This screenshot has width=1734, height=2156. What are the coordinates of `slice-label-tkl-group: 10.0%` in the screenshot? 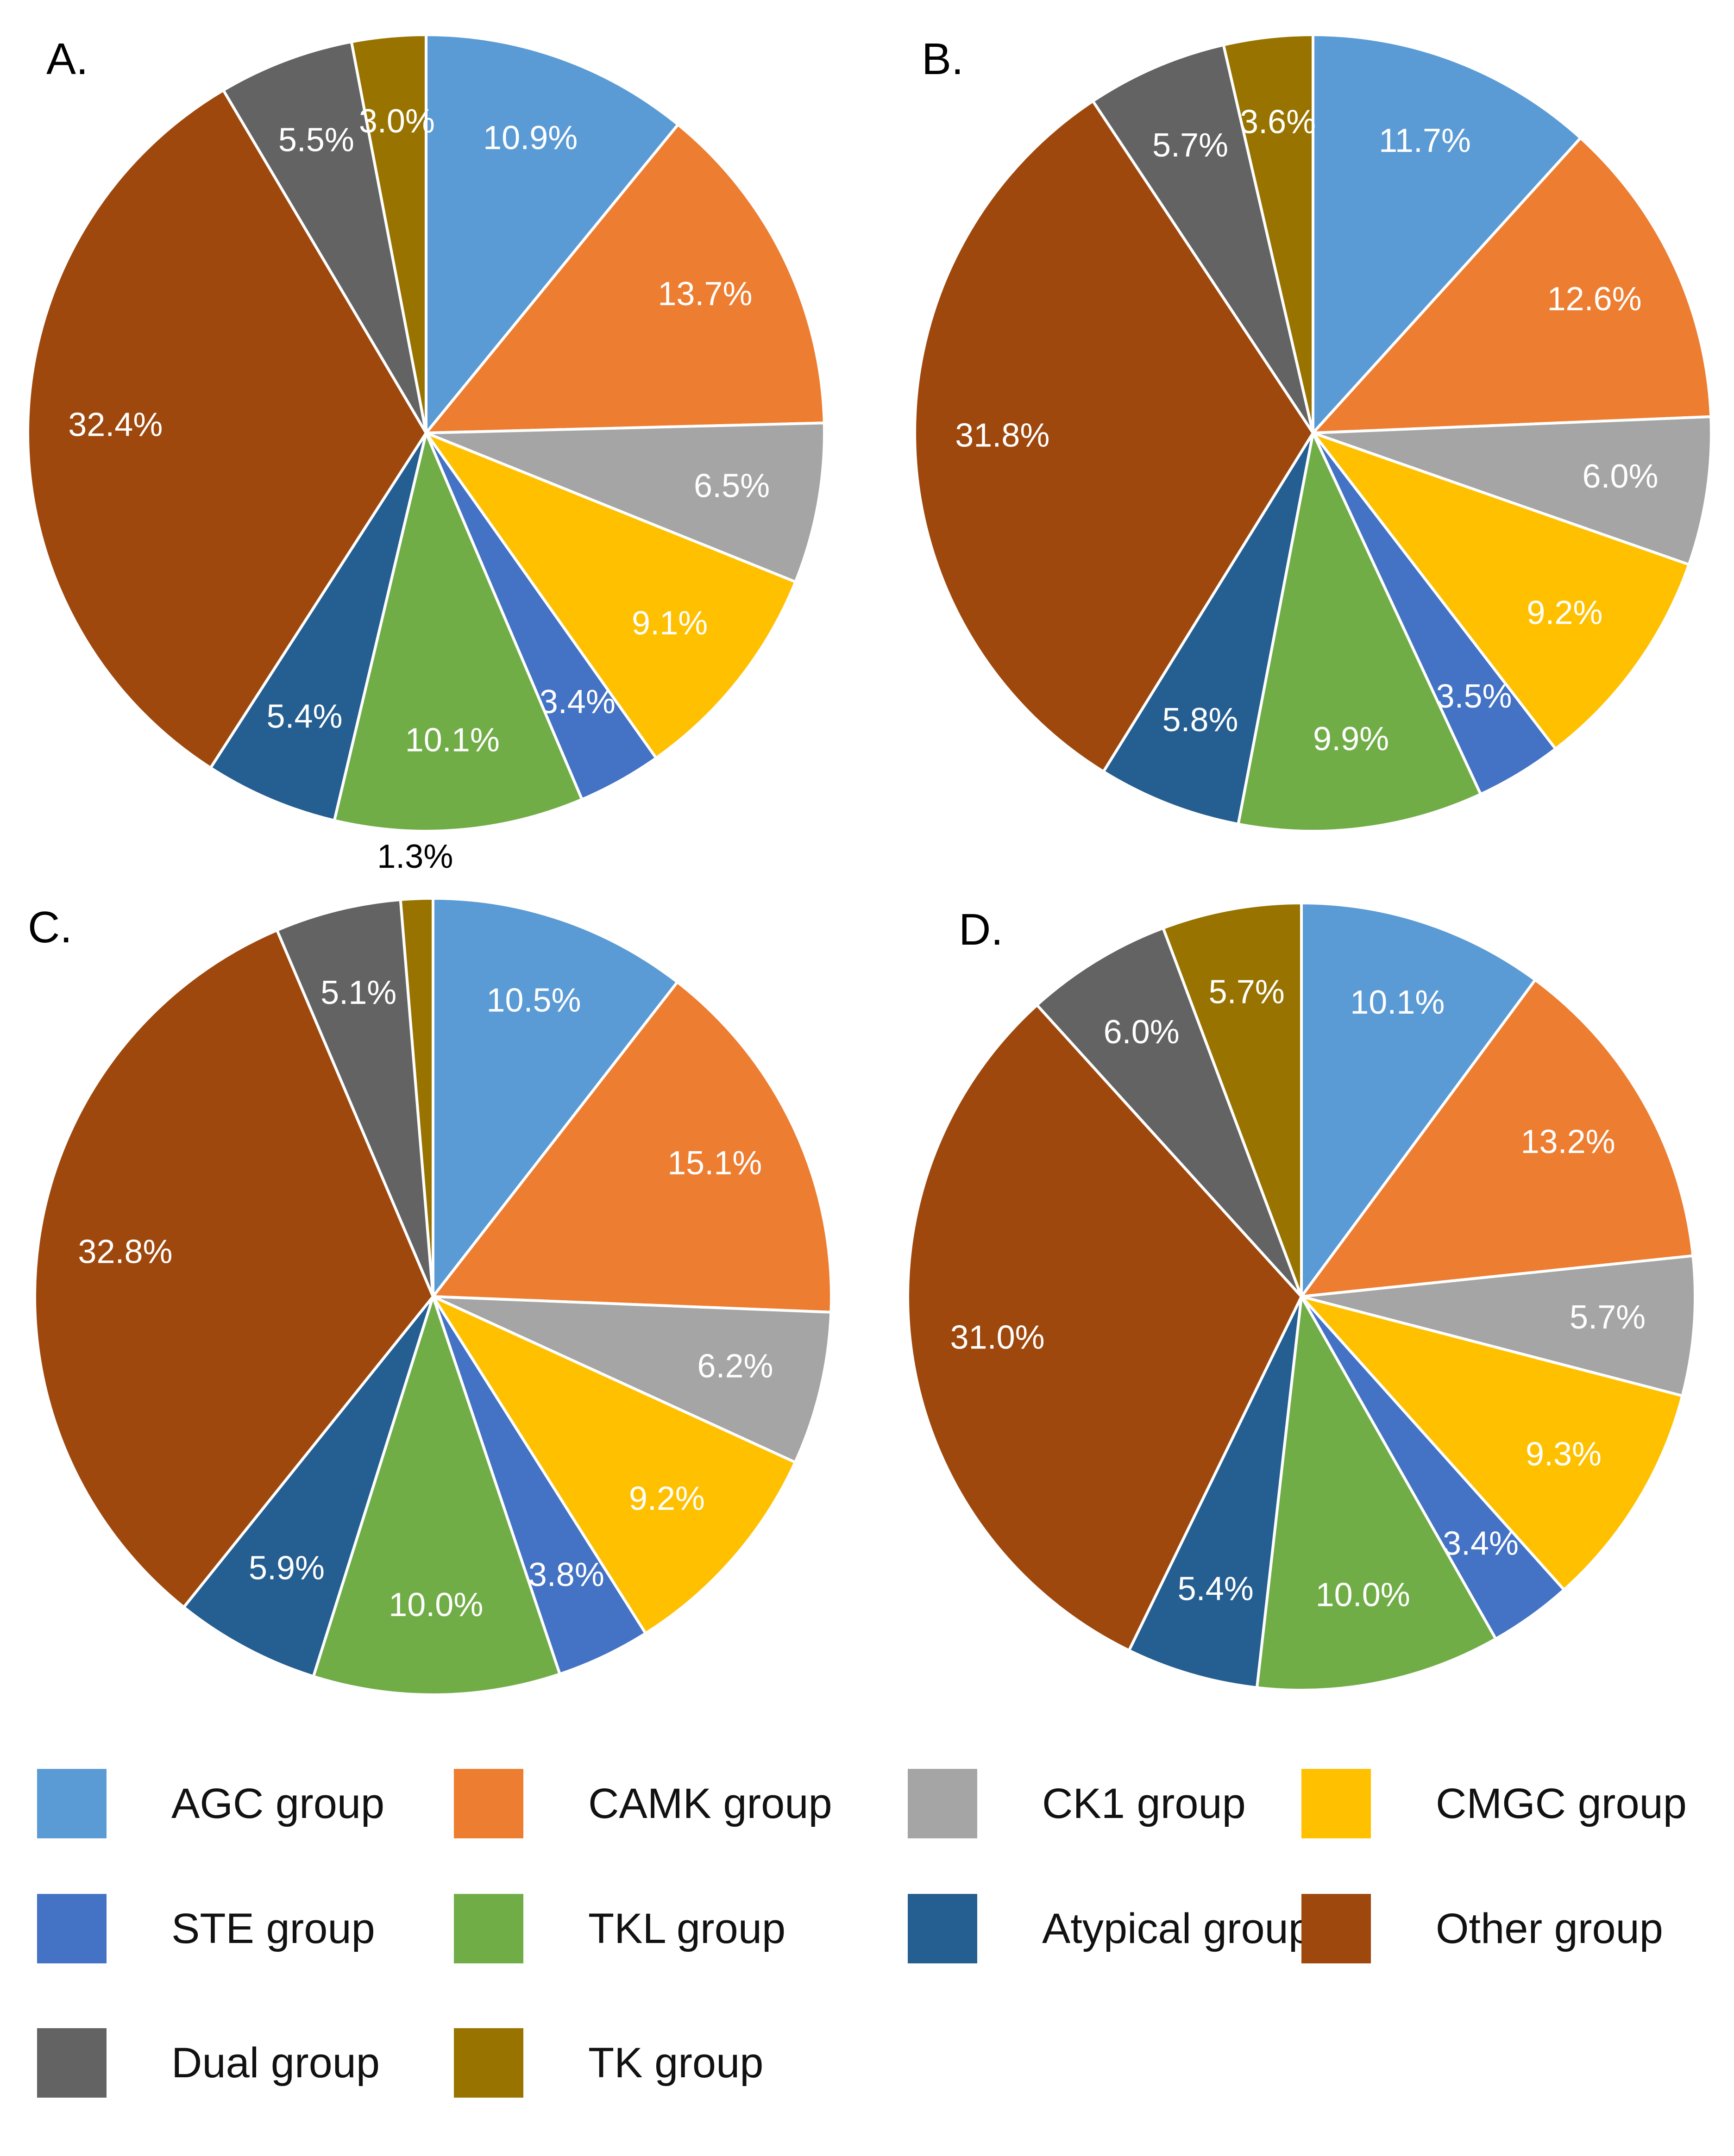 It's located at (1363, 1595).